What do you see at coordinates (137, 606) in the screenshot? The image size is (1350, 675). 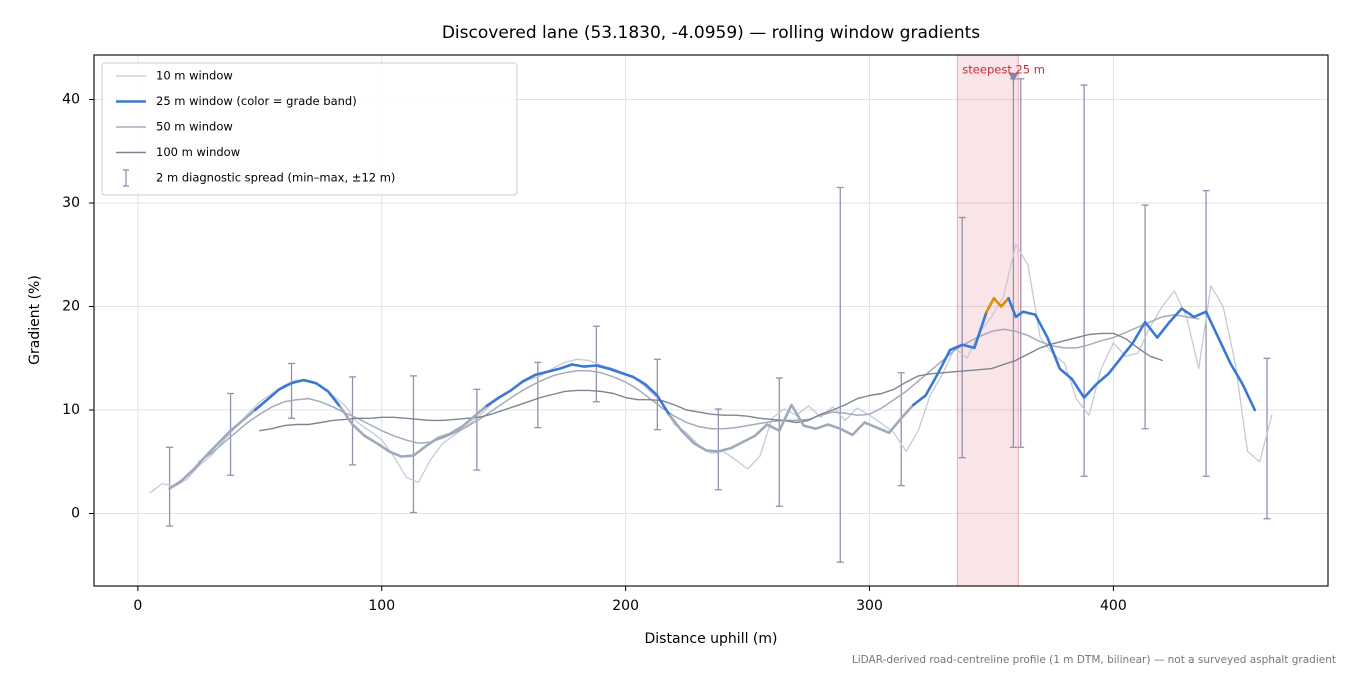 I see `x-tick-label: 0` at bounding box center [137, 606].